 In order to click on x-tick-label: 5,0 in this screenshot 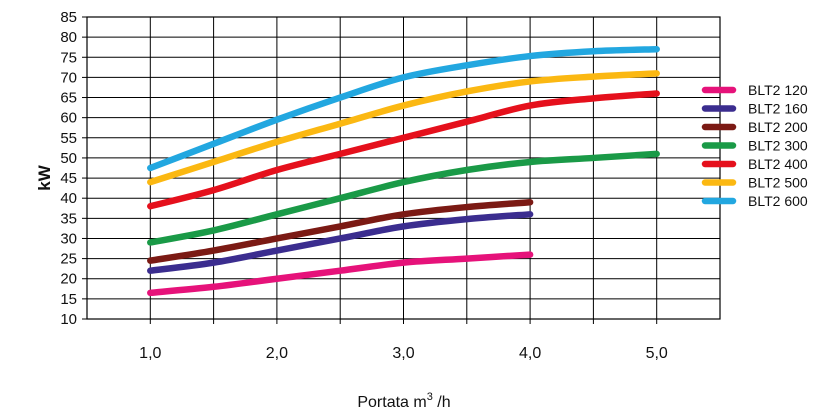, I will do `click(657, 353)`.